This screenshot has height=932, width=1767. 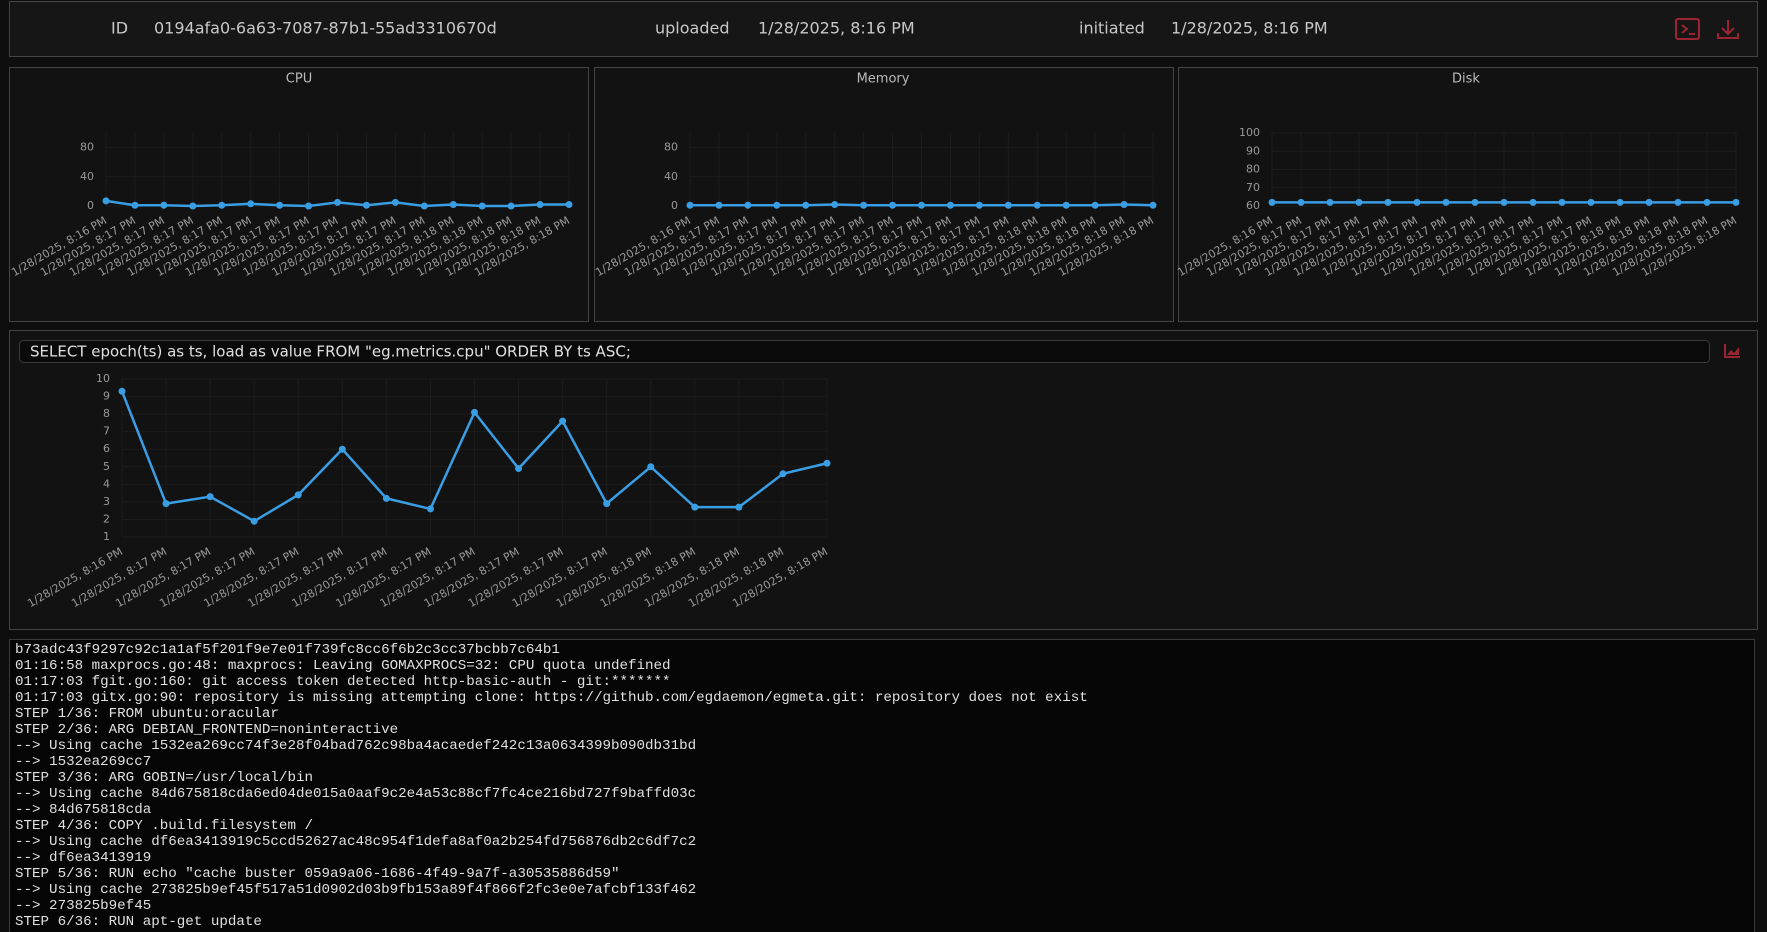 What do you see at coordinates (147, 714) in the screenshot?
I see `log-line: STEP 1/36: FROM ubuntu:oracular` at bounding box center [147, 714].